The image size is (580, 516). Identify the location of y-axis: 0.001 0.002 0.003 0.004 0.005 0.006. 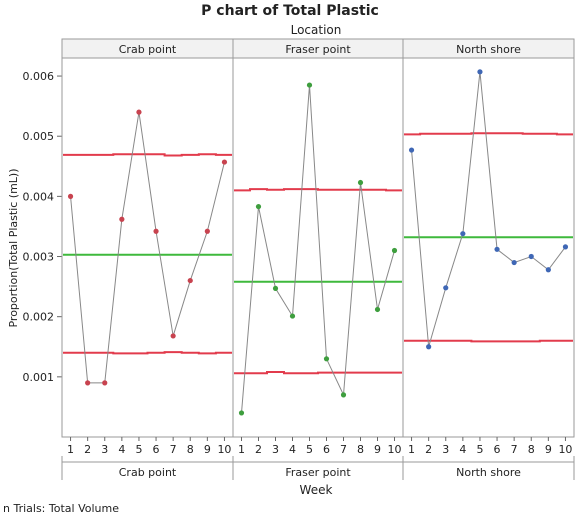
(43, 247).